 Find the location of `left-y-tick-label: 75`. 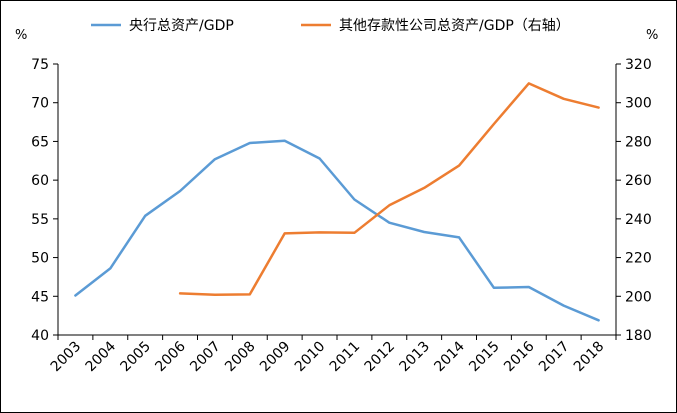

left-y-tick-label: 75 is located at coordinates (40, 65).